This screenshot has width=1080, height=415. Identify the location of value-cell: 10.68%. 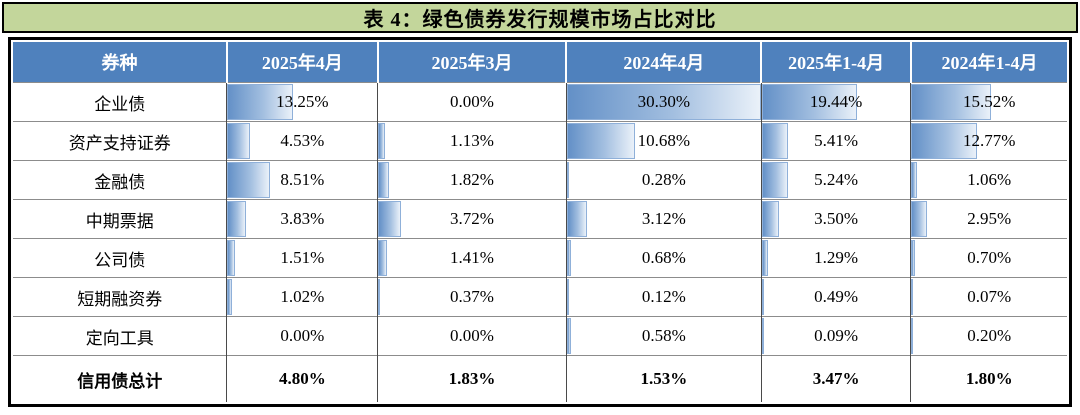
(663, 141).